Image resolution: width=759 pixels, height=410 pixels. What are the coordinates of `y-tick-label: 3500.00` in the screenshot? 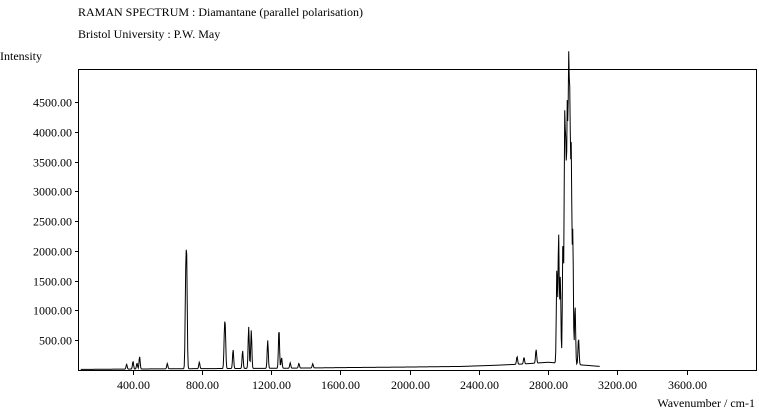 It's located at (52, 163).